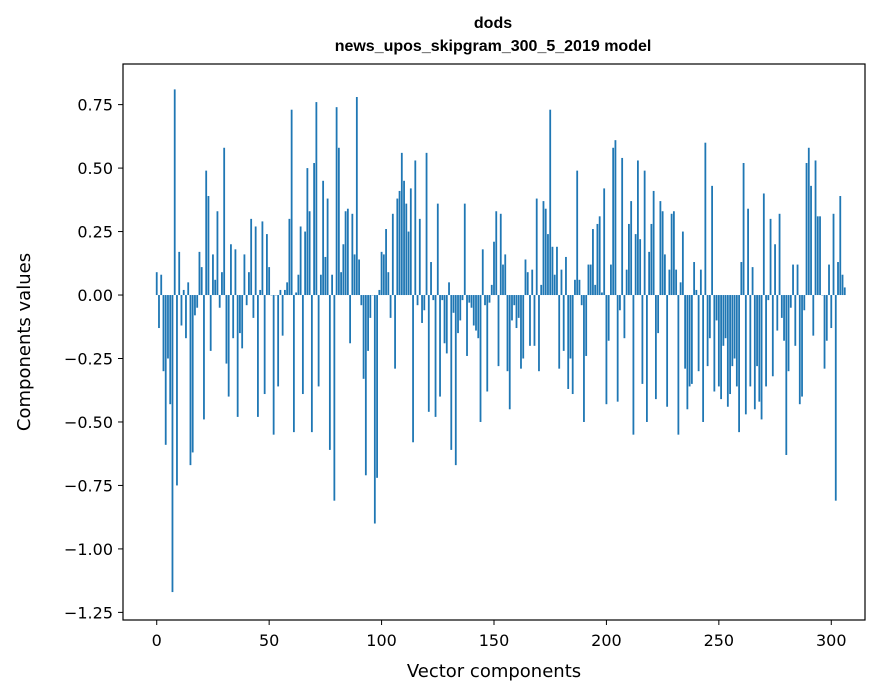  I want to click on x-tick-label: 100, so click(381, 640).